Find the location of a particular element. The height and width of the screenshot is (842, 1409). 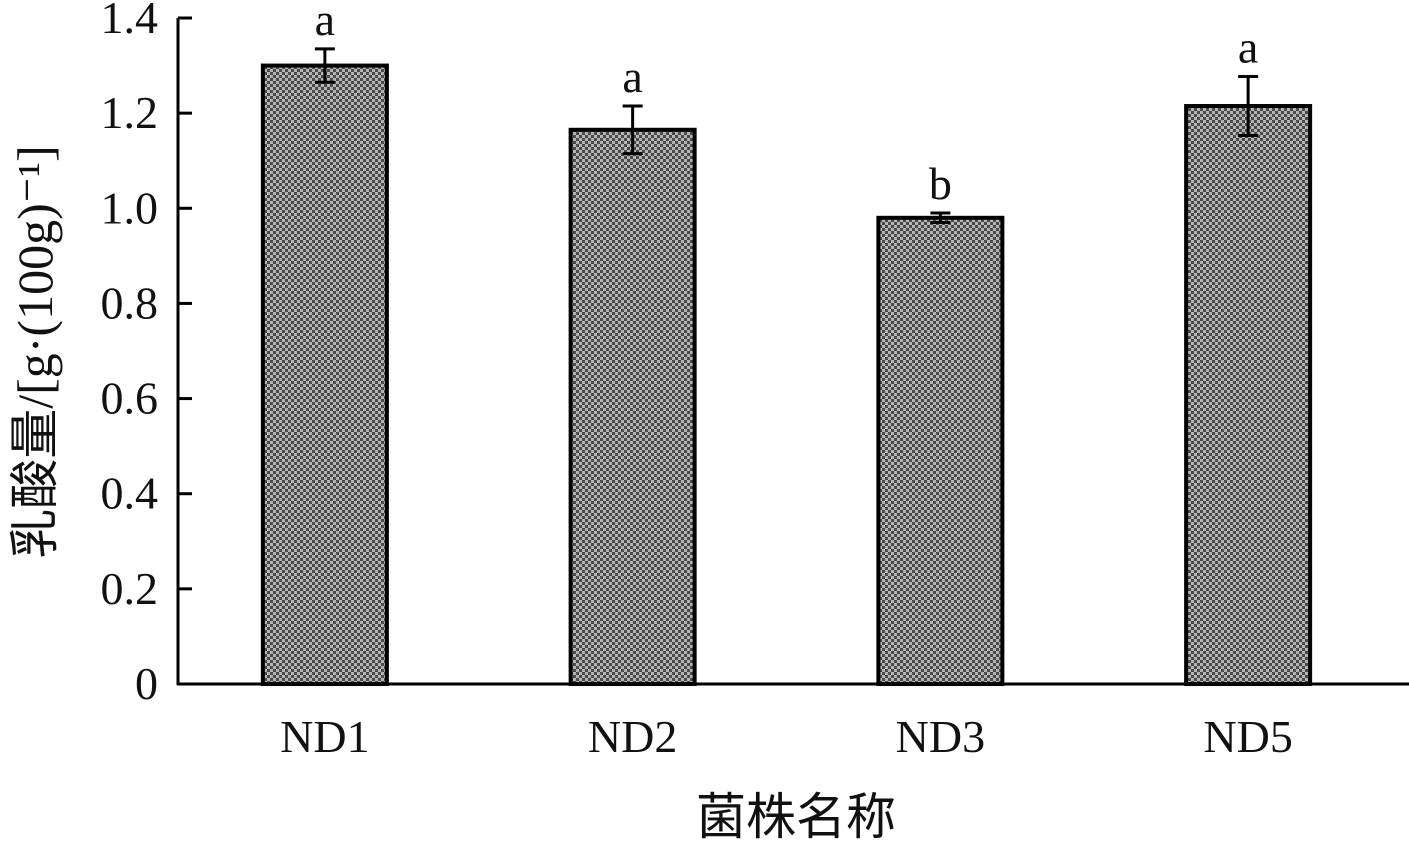

x-axis-title: 菌株名称 is located at coordinates (796, 815).